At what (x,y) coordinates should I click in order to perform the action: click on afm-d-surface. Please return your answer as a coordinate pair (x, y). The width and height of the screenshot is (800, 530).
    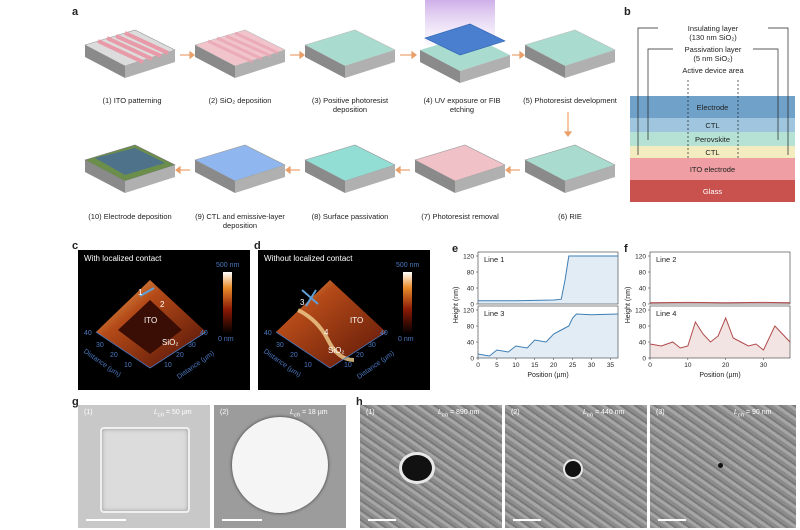
    Looking at the image, I should click on (343, 320).